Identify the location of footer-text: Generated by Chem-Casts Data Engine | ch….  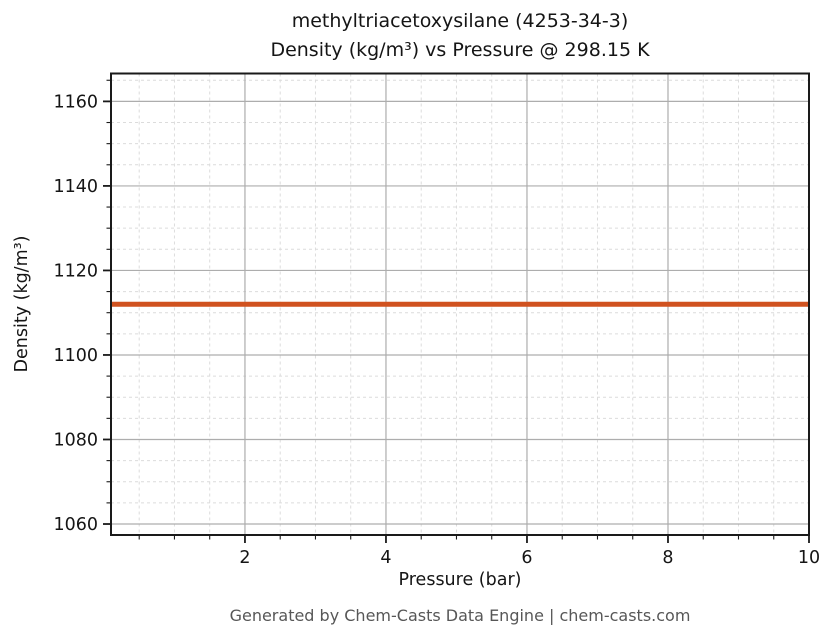
(460, 615).